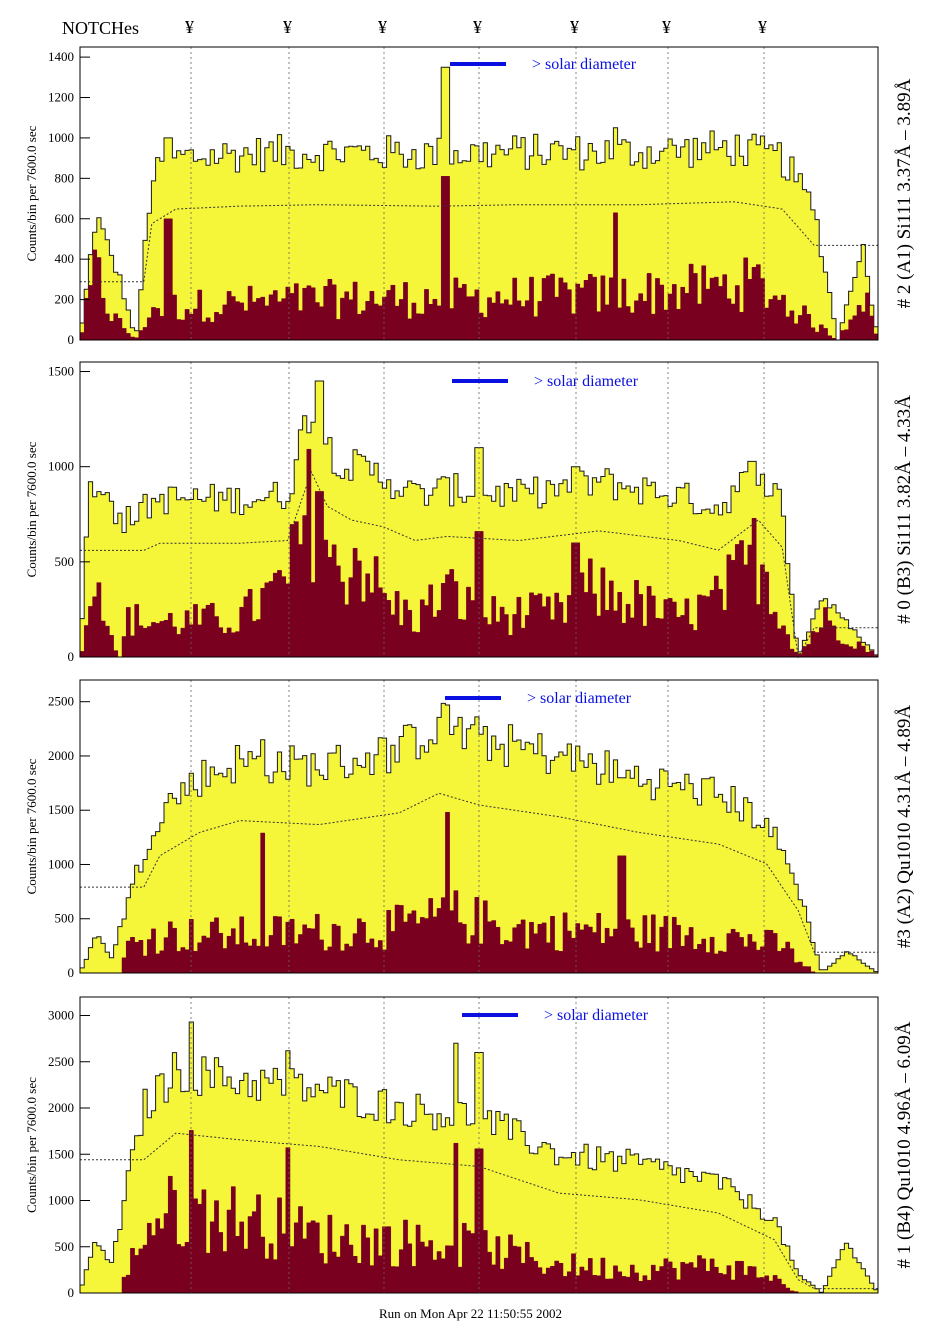 Image resolution: width=941 pixels, height=1331 pixels. I want to click on y-tick-label-600: 600, so click(65, 218).